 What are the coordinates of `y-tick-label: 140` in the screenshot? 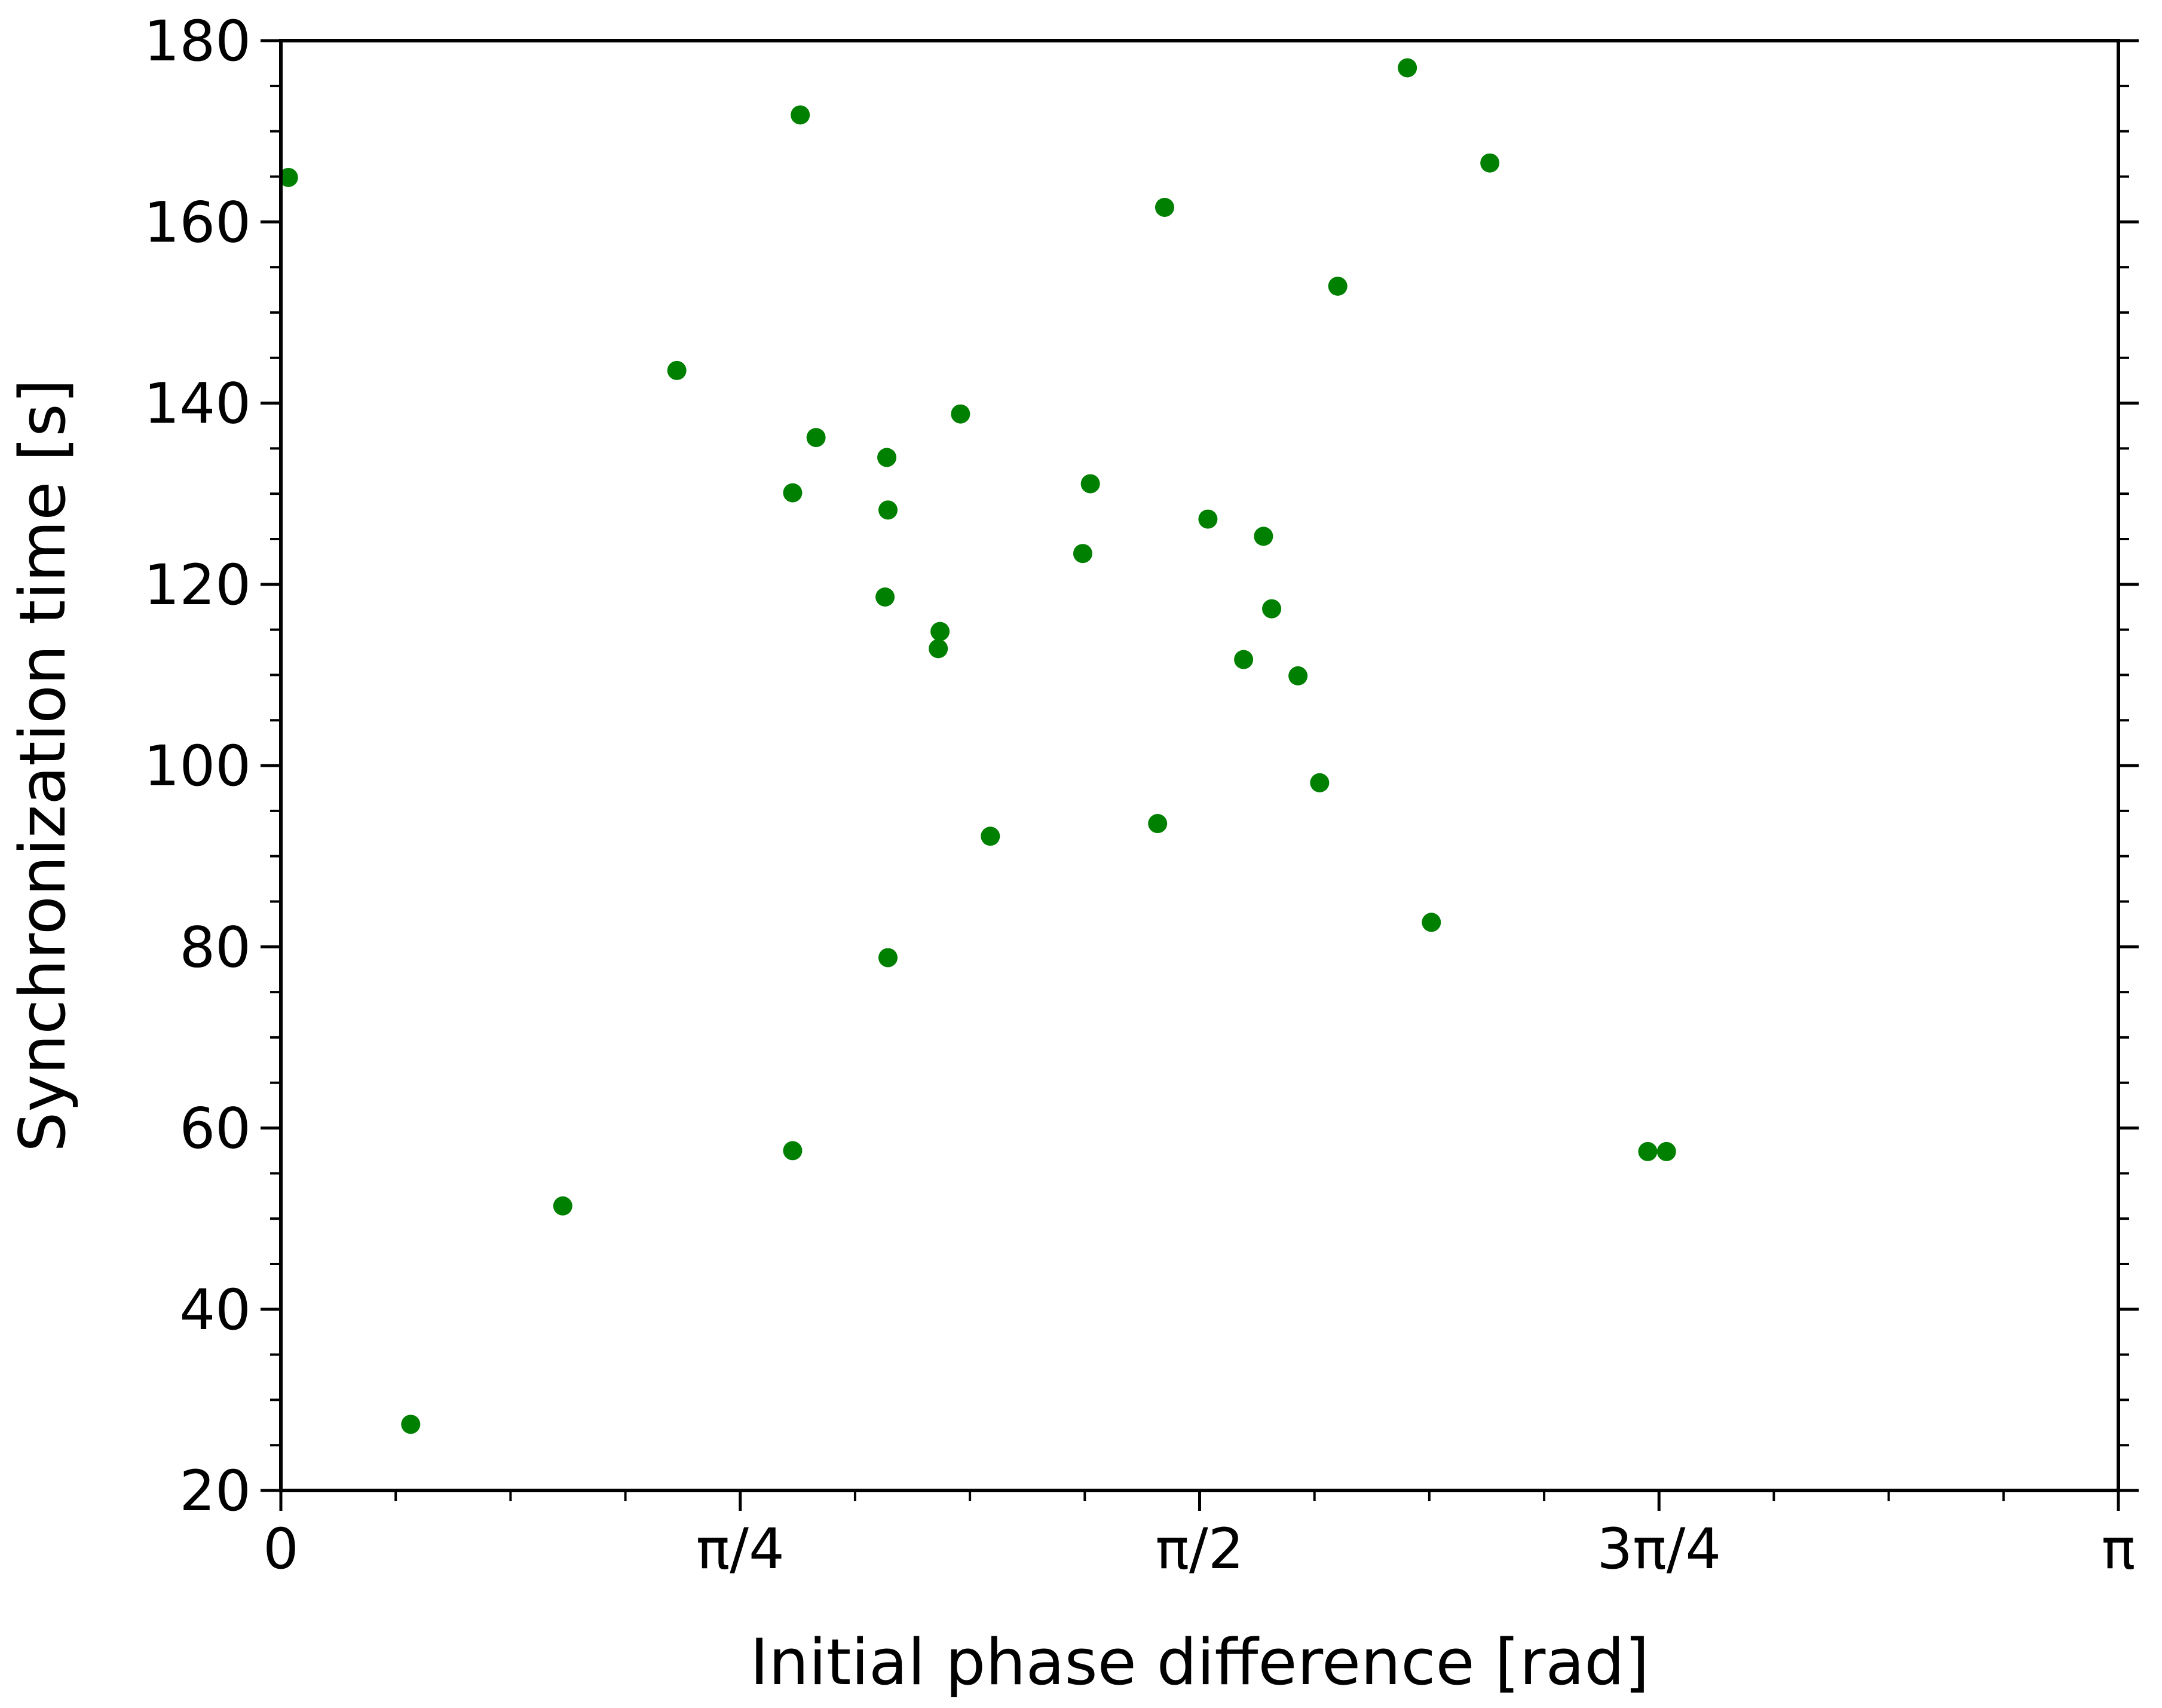 It's located at (197, 404).